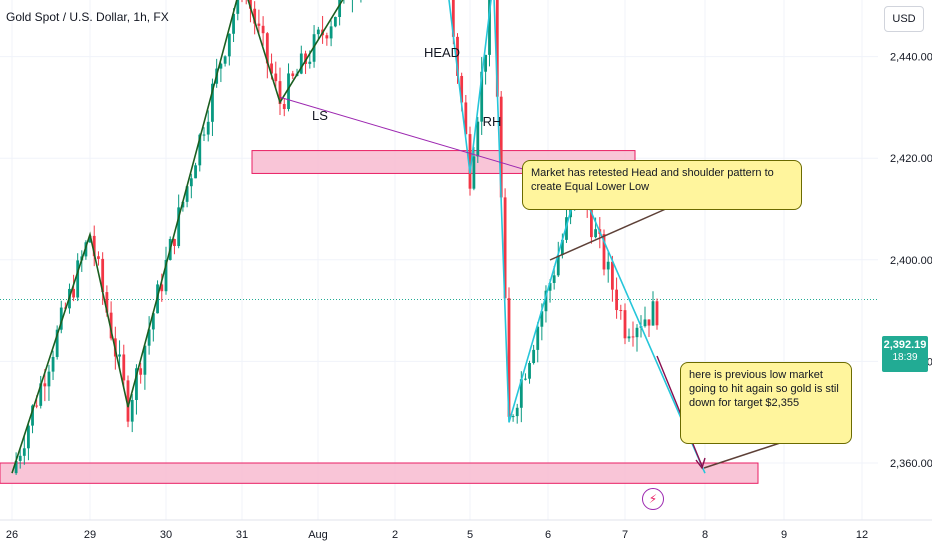 Image resolution: width=932 pixels, height=550 pixels. What do you see at coordinates (911, 159) in the screenshot?
I see `y-tick-label: 2,420.00` at bounding box center [911, 159].